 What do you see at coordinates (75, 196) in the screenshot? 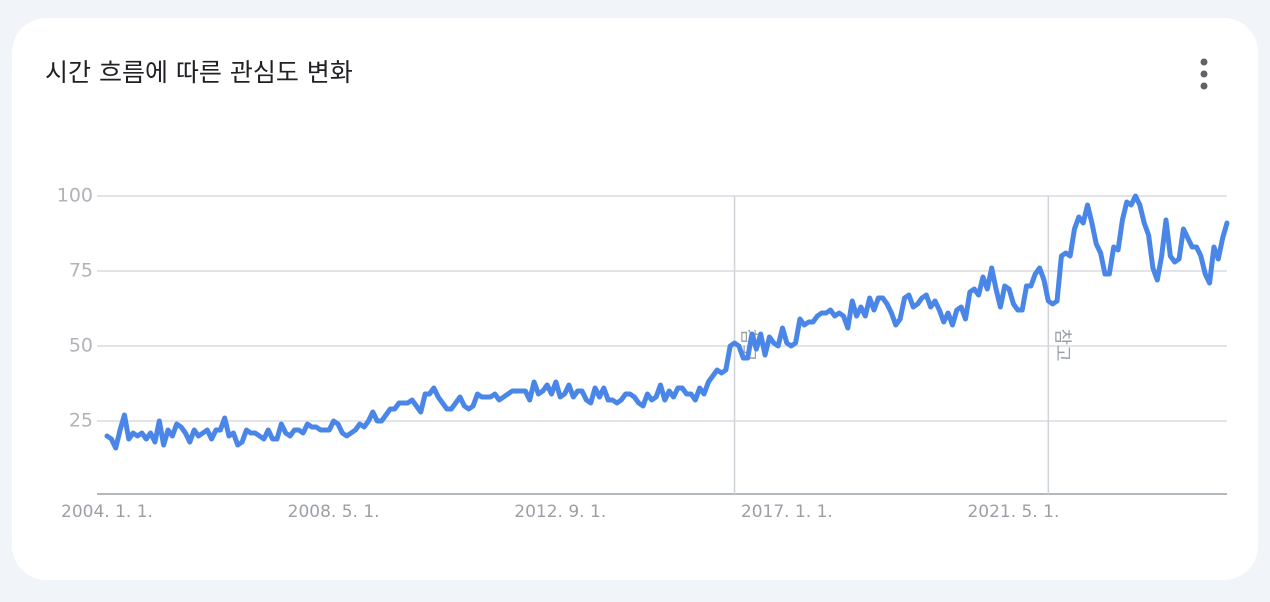
I see `y-tick-label: 100` at bounding box center [75, 196].